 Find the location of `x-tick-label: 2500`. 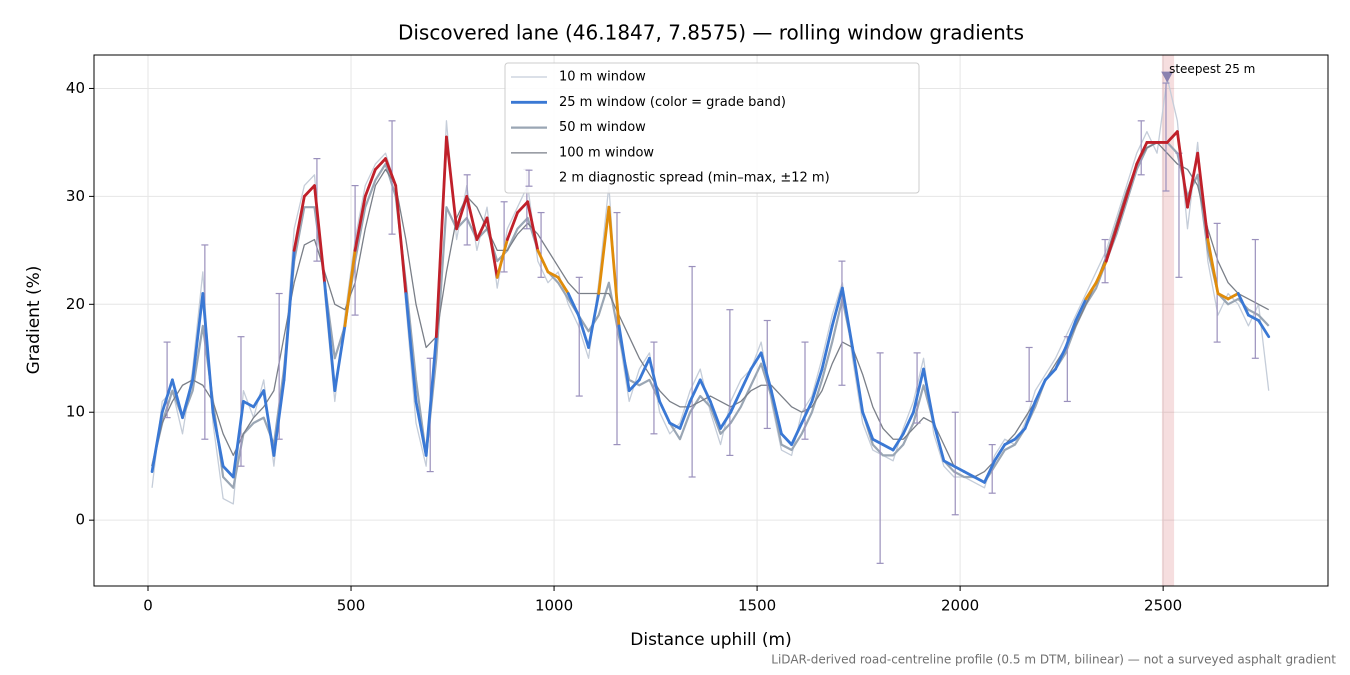

x-tick-label: 2500 is located at coordinates (1163, 606).